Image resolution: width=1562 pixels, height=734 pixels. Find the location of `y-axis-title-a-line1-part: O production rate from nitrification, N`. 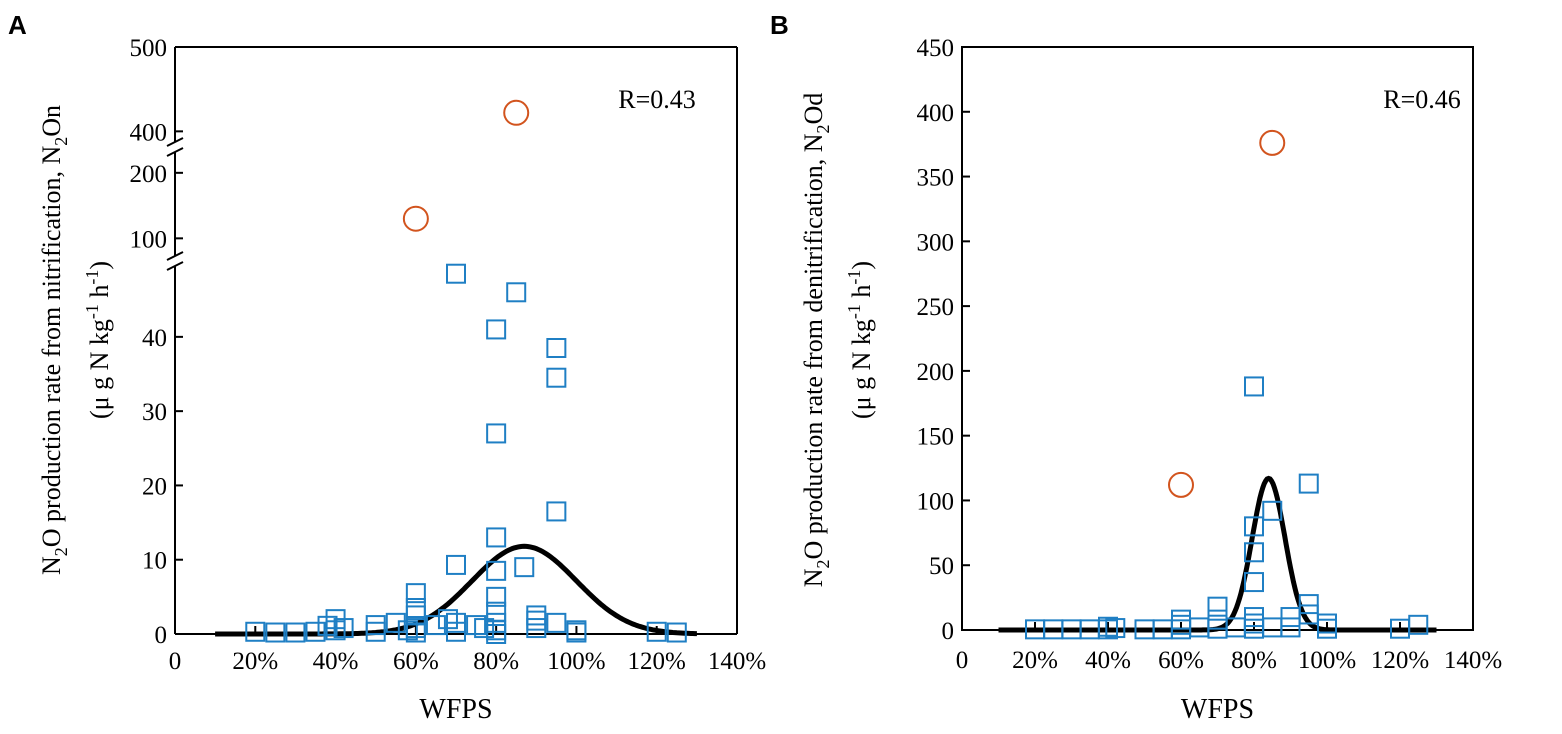

y-axis-title-a-line1-part: O production rate from nitrification, N is located at coordinates (51, 347).